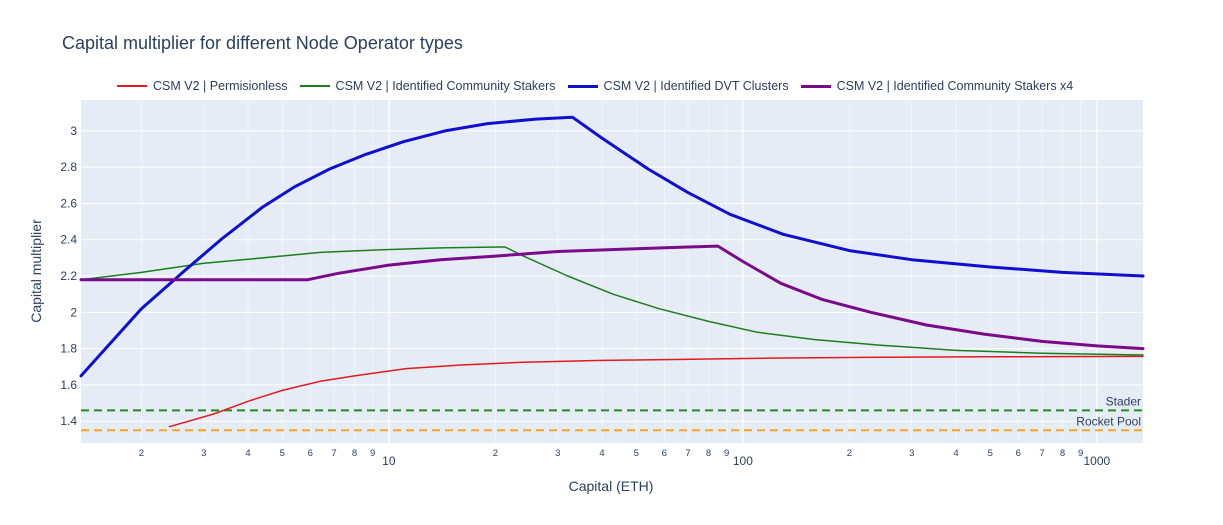 The height and width of the screenshot is (525, 1223). I want to click on legend-swatch-ics, so click(314, 86).